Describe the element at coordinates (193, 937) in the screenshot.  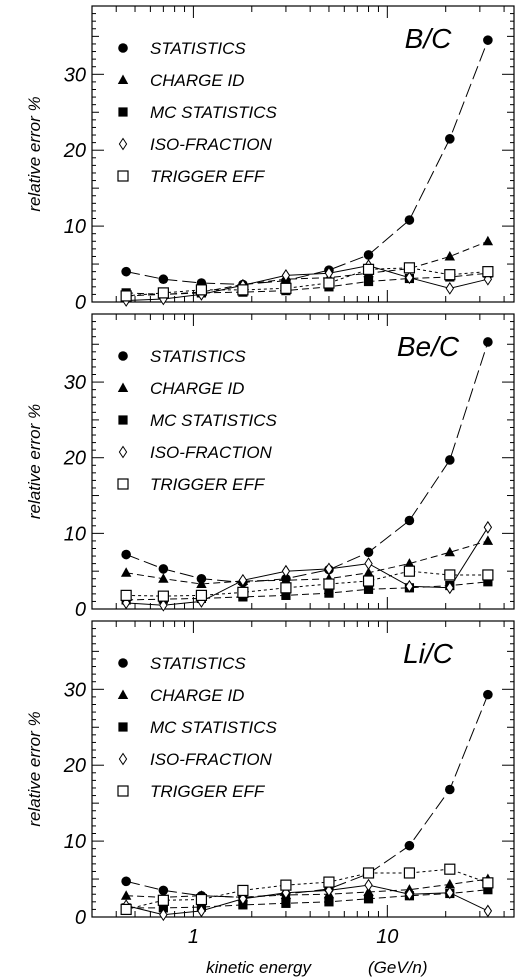
I see `x-tick-label: 1` at that location.